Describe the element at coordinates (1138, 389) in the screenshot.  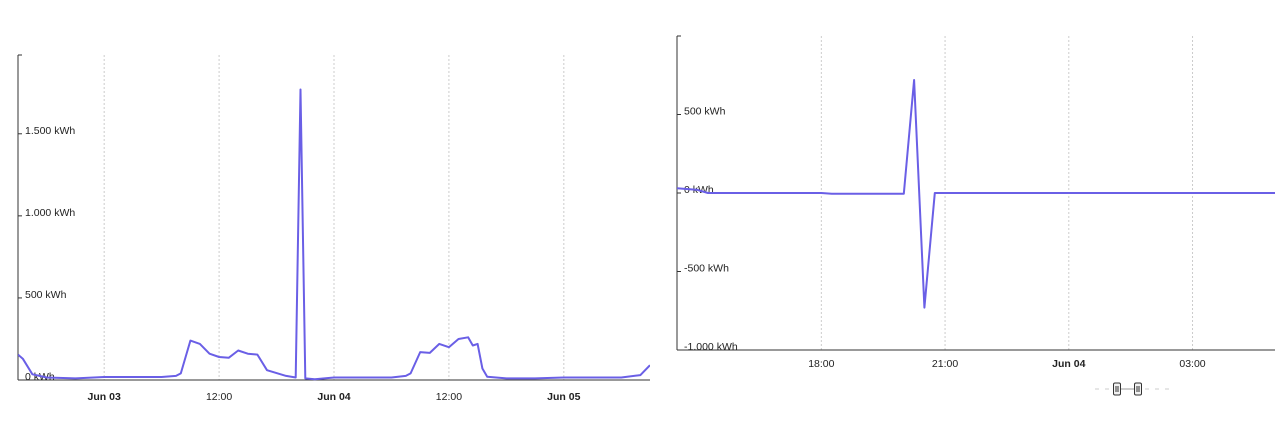
I see `navigator-handle-right` at that location.